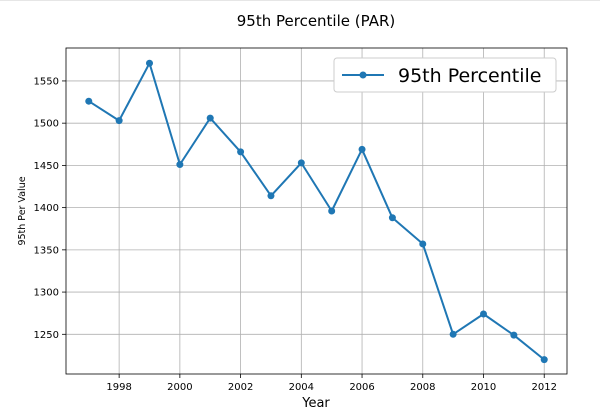 The height and width of the screenshot is (417, 600). I want to click on x-tick-label: 2010, so click(483, 387).